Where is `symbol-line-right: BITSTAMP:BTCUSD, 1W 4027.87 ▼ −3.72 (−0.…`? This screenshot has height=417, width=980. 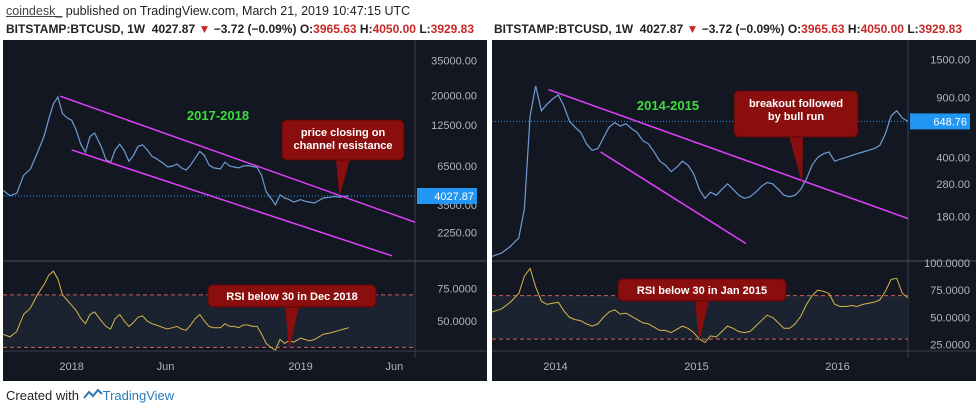 symbol-line-right: BITSTAMP:BTCUSD, 1W 4027.87 ▼ −3.72 (−0.… is located at coordinates (728, 29).